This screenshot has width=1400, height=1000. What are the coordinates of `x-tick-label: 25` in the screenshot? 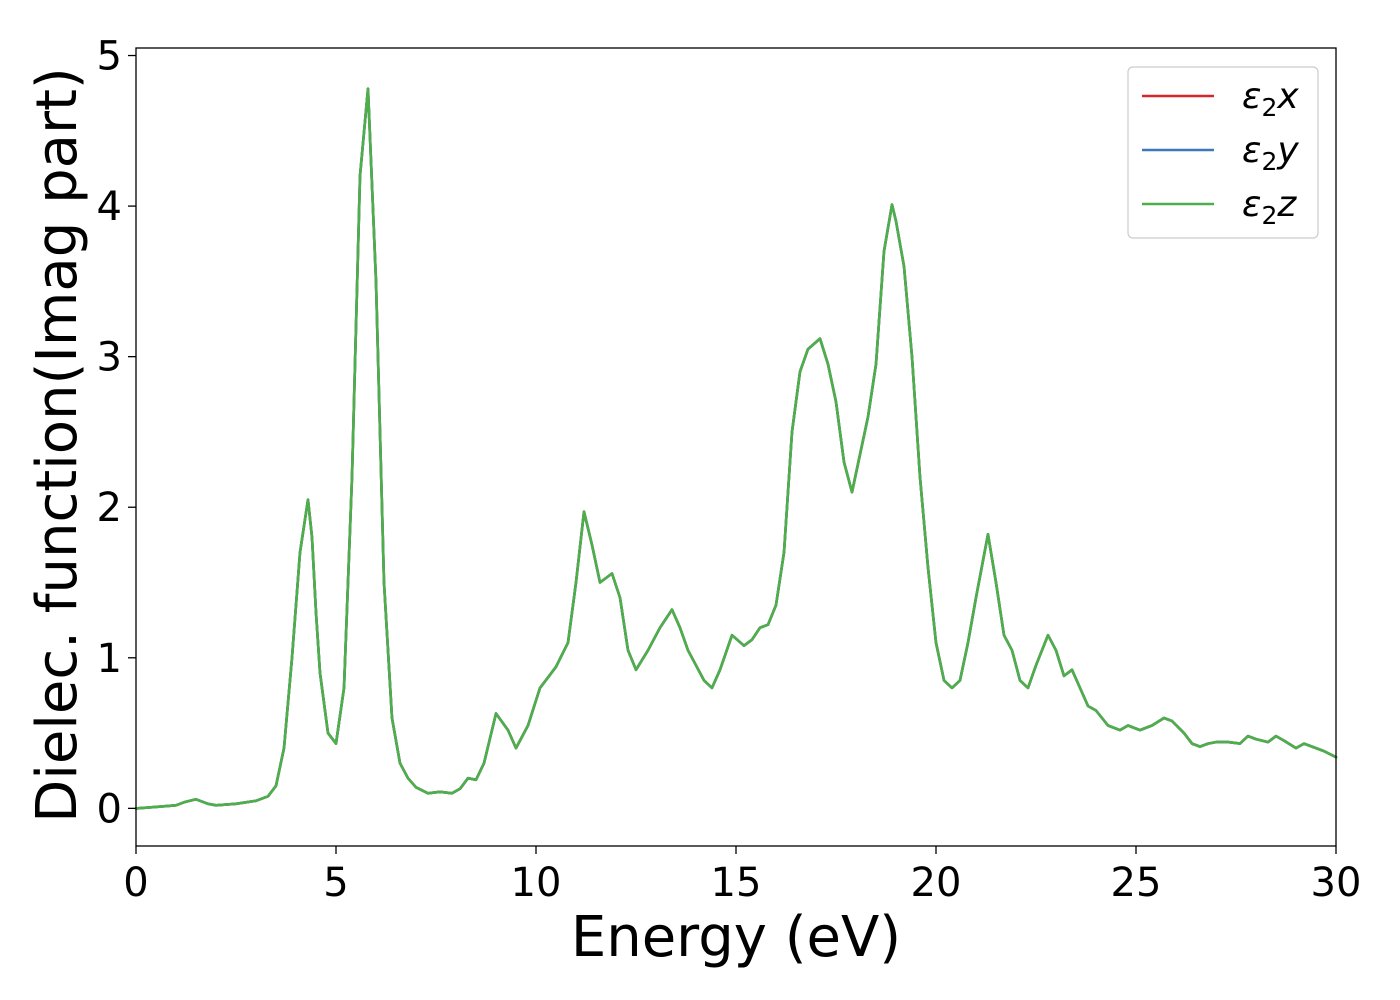 It's located at (1136, 883).